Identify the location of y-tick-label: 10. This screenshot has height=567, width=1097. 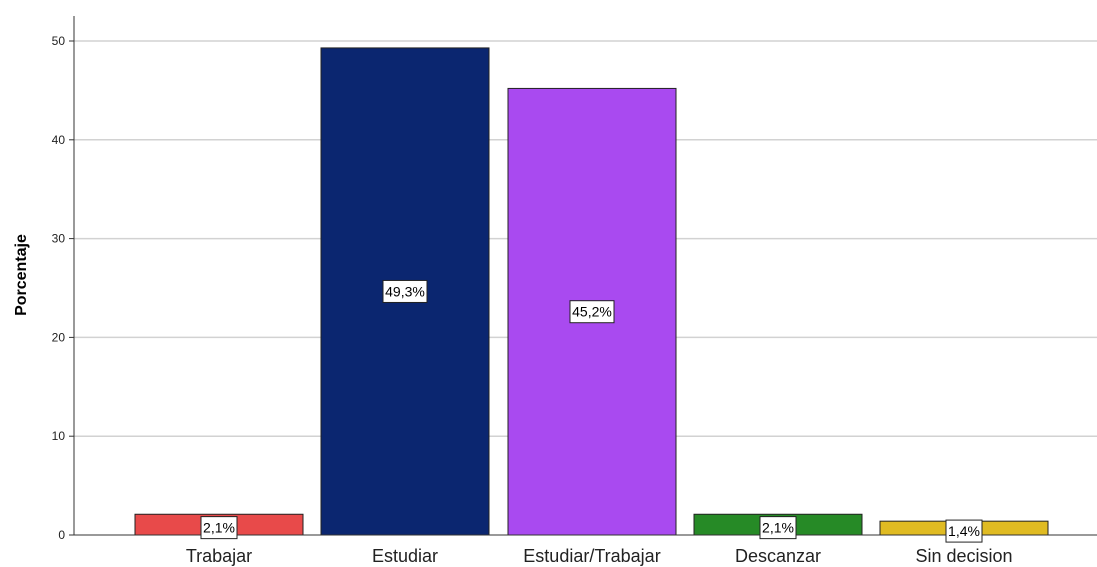
(59, 436).